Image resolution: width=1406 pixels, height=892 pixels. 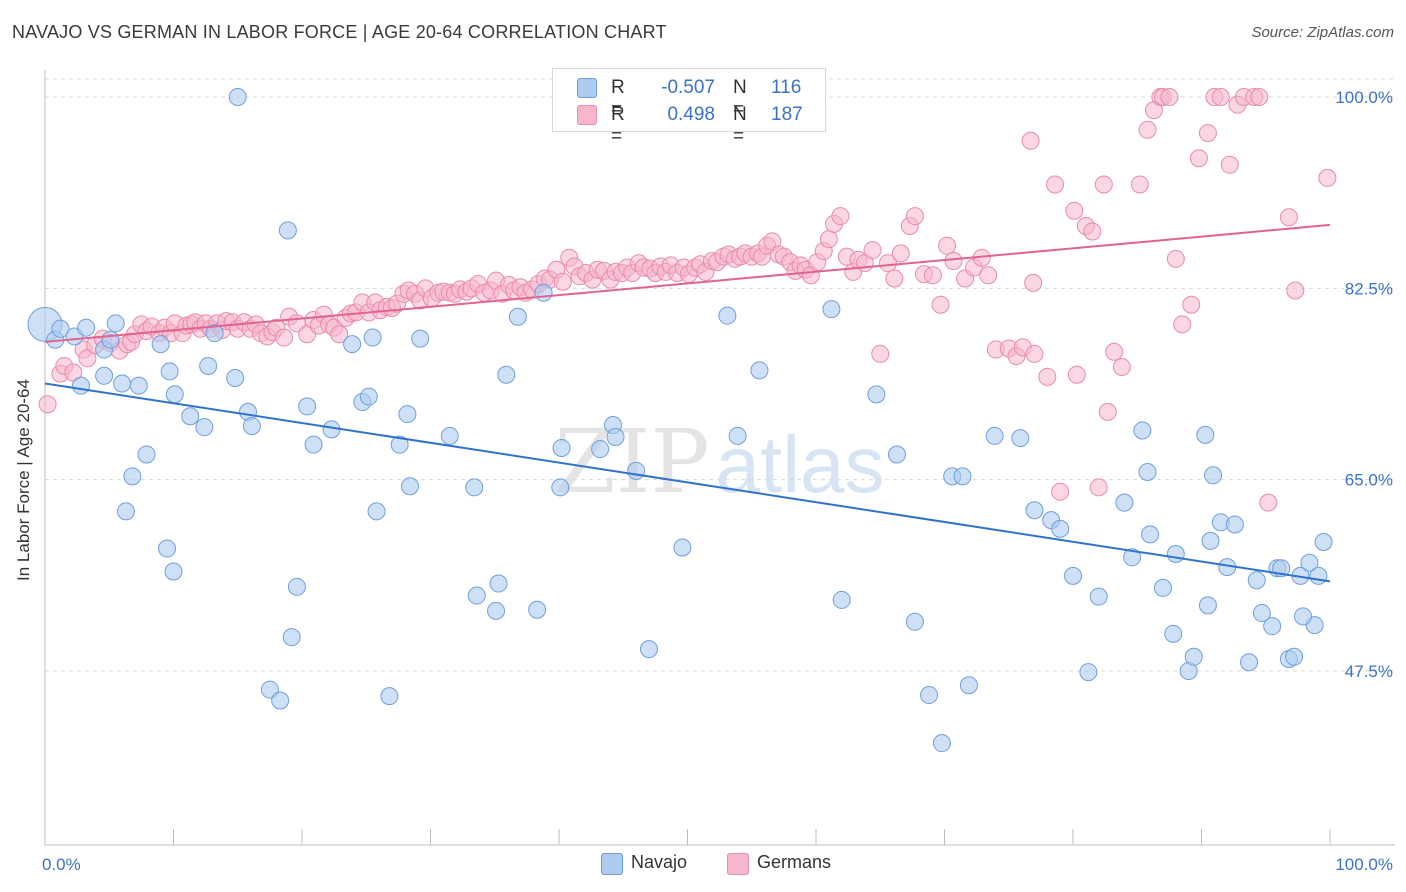 What do you see at coordinates (618, 98) in the screenshot?
I see `navajo-r-label: R =` at bounding box center [618, 98].